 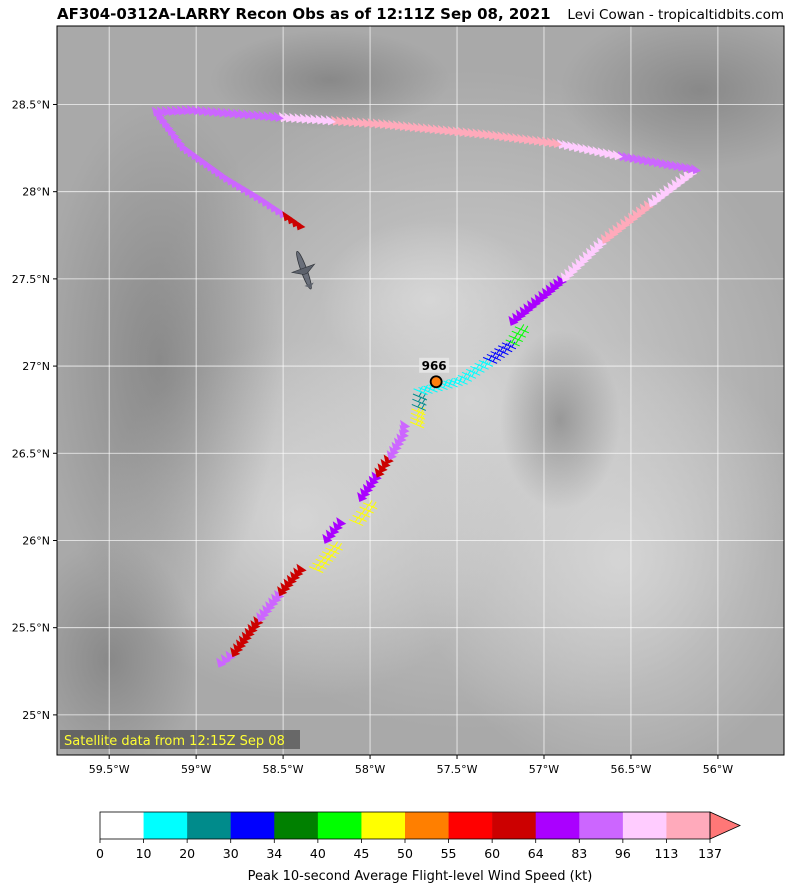 I want to click on colorbar-tick-label: 10, so click(x=144, y=853).